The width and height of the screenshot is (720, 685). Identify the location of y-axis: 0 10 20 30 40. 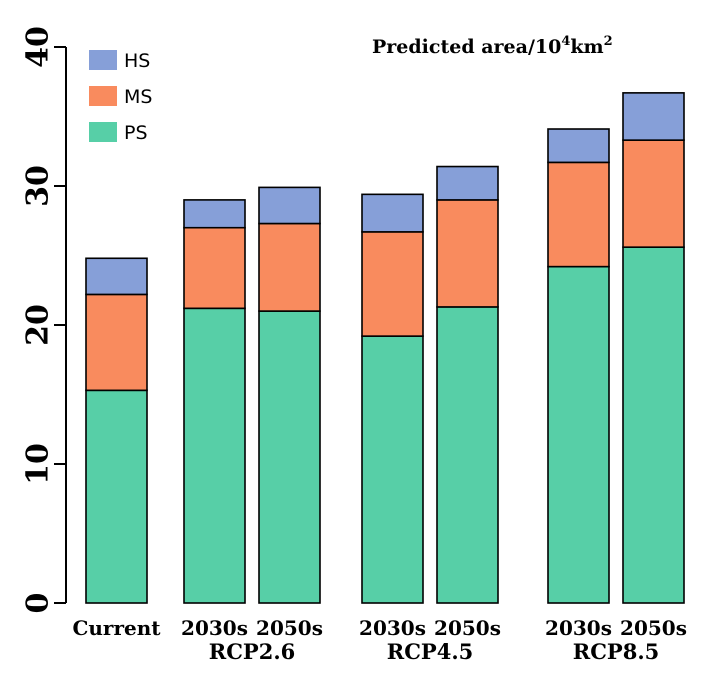
(44, 319).